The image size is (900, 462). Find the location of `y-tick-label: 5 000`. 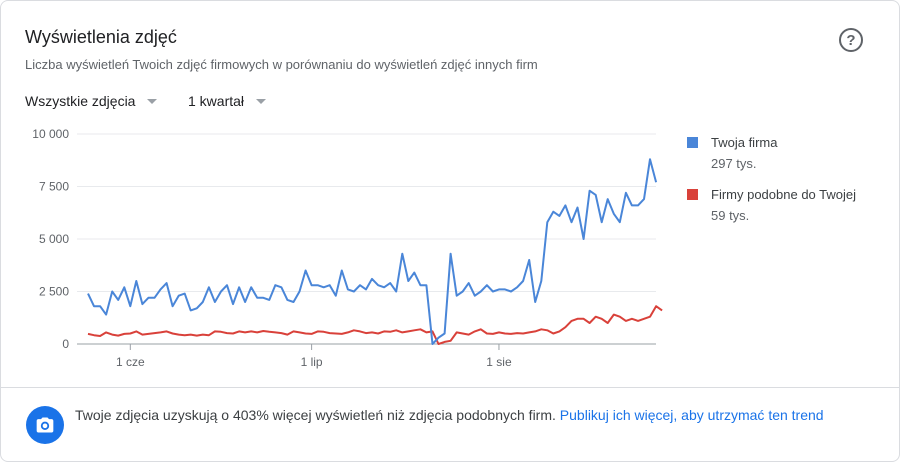

y-tick-label: 5 000 is located at coordinates (54, 239).